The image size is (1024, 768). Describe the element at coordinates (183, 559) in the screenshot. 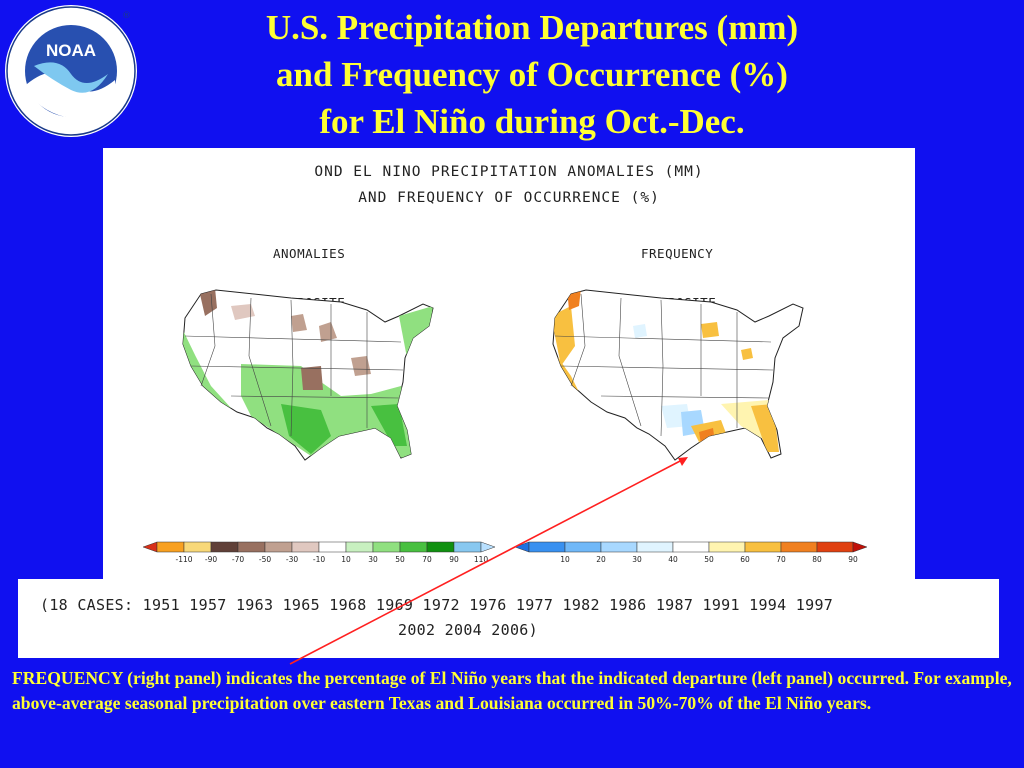

I see `anomalies-colorbar-tick-label: -110` at that location.